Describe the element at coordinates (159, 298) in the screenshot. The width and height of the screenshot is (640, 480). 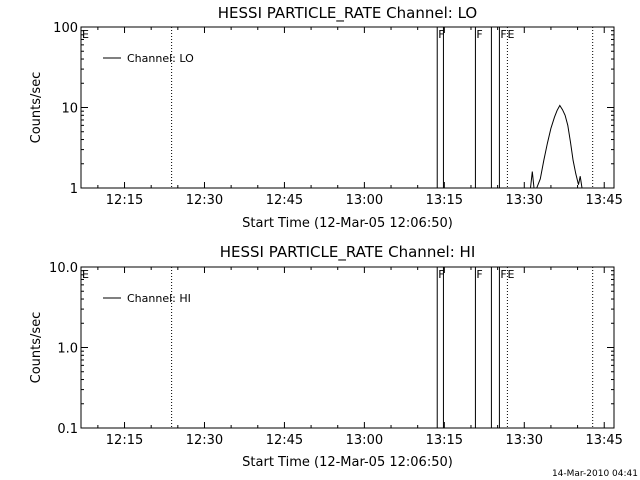
I see `legend-label: Channel: HI` at that location.